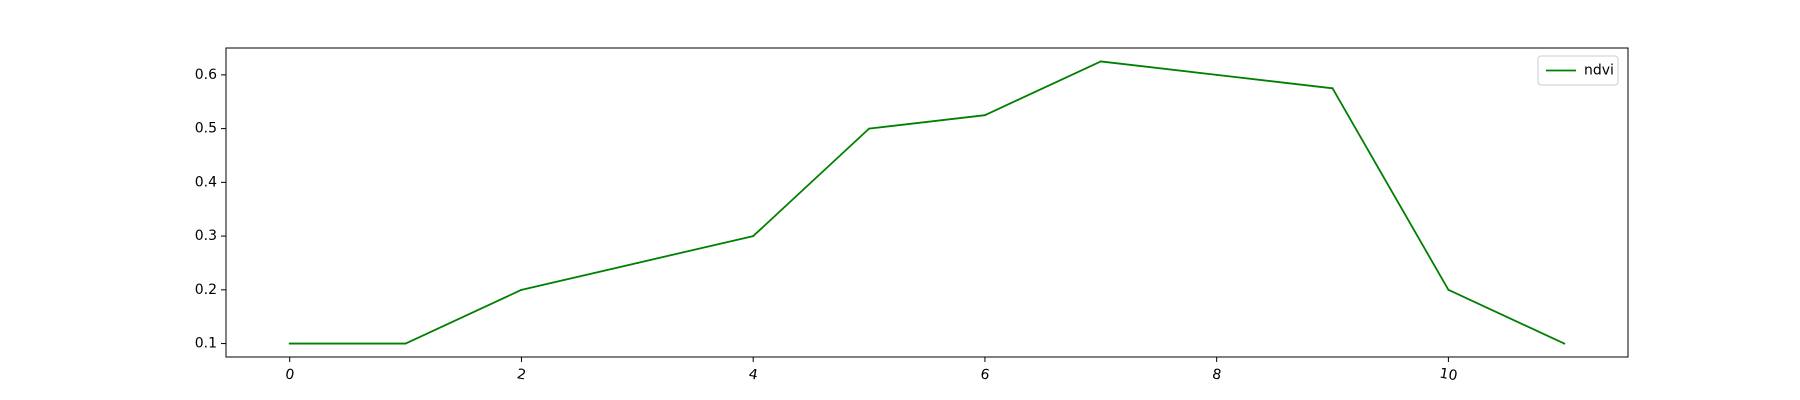 The height and width of the screenshot is (400, 1800). I want to click on legend-label: ndvi, so click(1599, 71).